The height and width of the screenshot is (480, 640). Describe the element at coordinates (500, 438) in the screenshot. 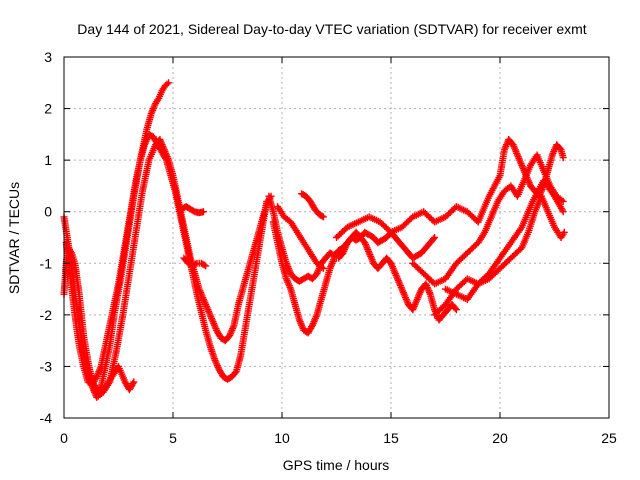

I see `x-tick-label: 20` at that location.